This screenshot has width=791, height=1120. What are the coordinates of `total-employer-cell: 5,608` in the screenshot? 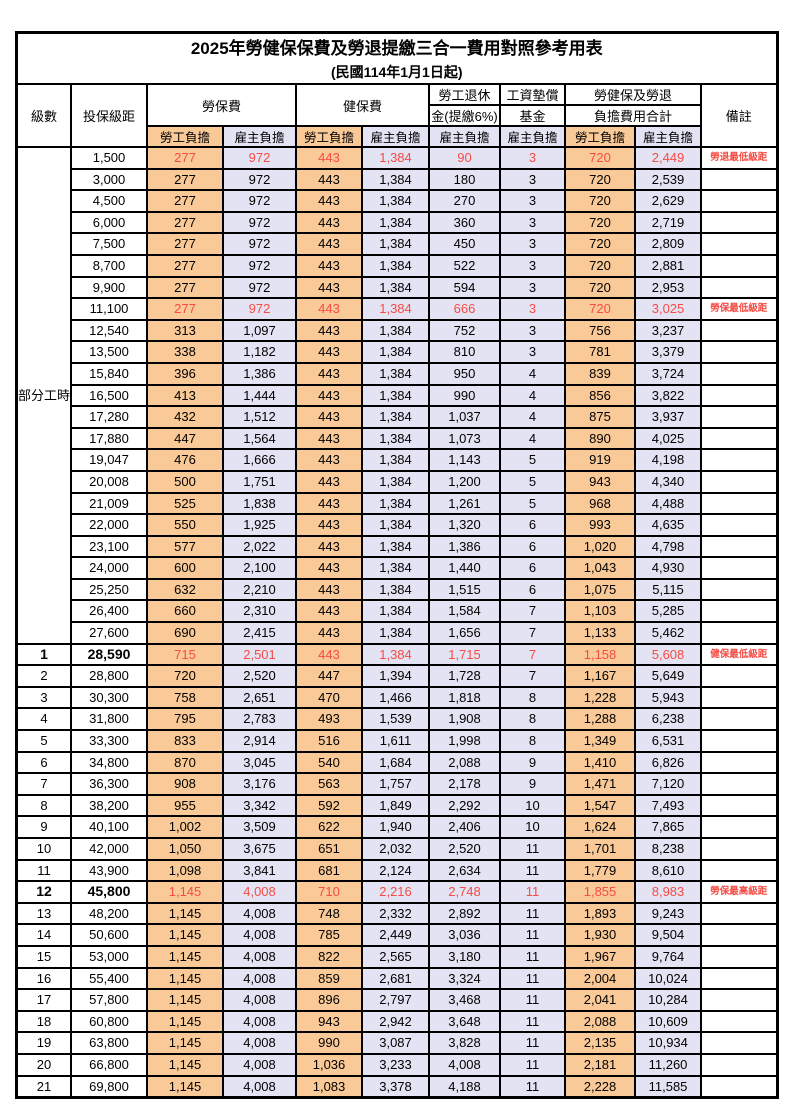 It's located at (668, 654).